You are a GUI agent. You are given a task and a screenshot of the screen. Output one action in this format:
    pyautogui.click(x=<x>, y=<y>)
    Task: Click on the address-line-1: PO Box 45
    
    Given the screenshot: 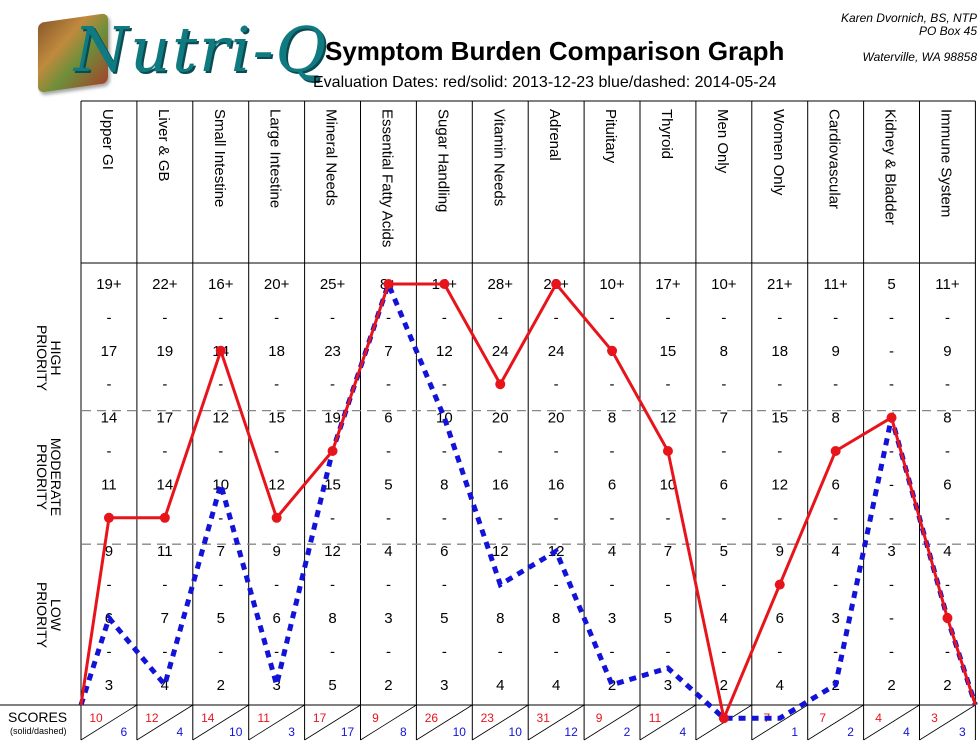 What is the action you would take?
    pyautogui.click(x=947, y=31)
    